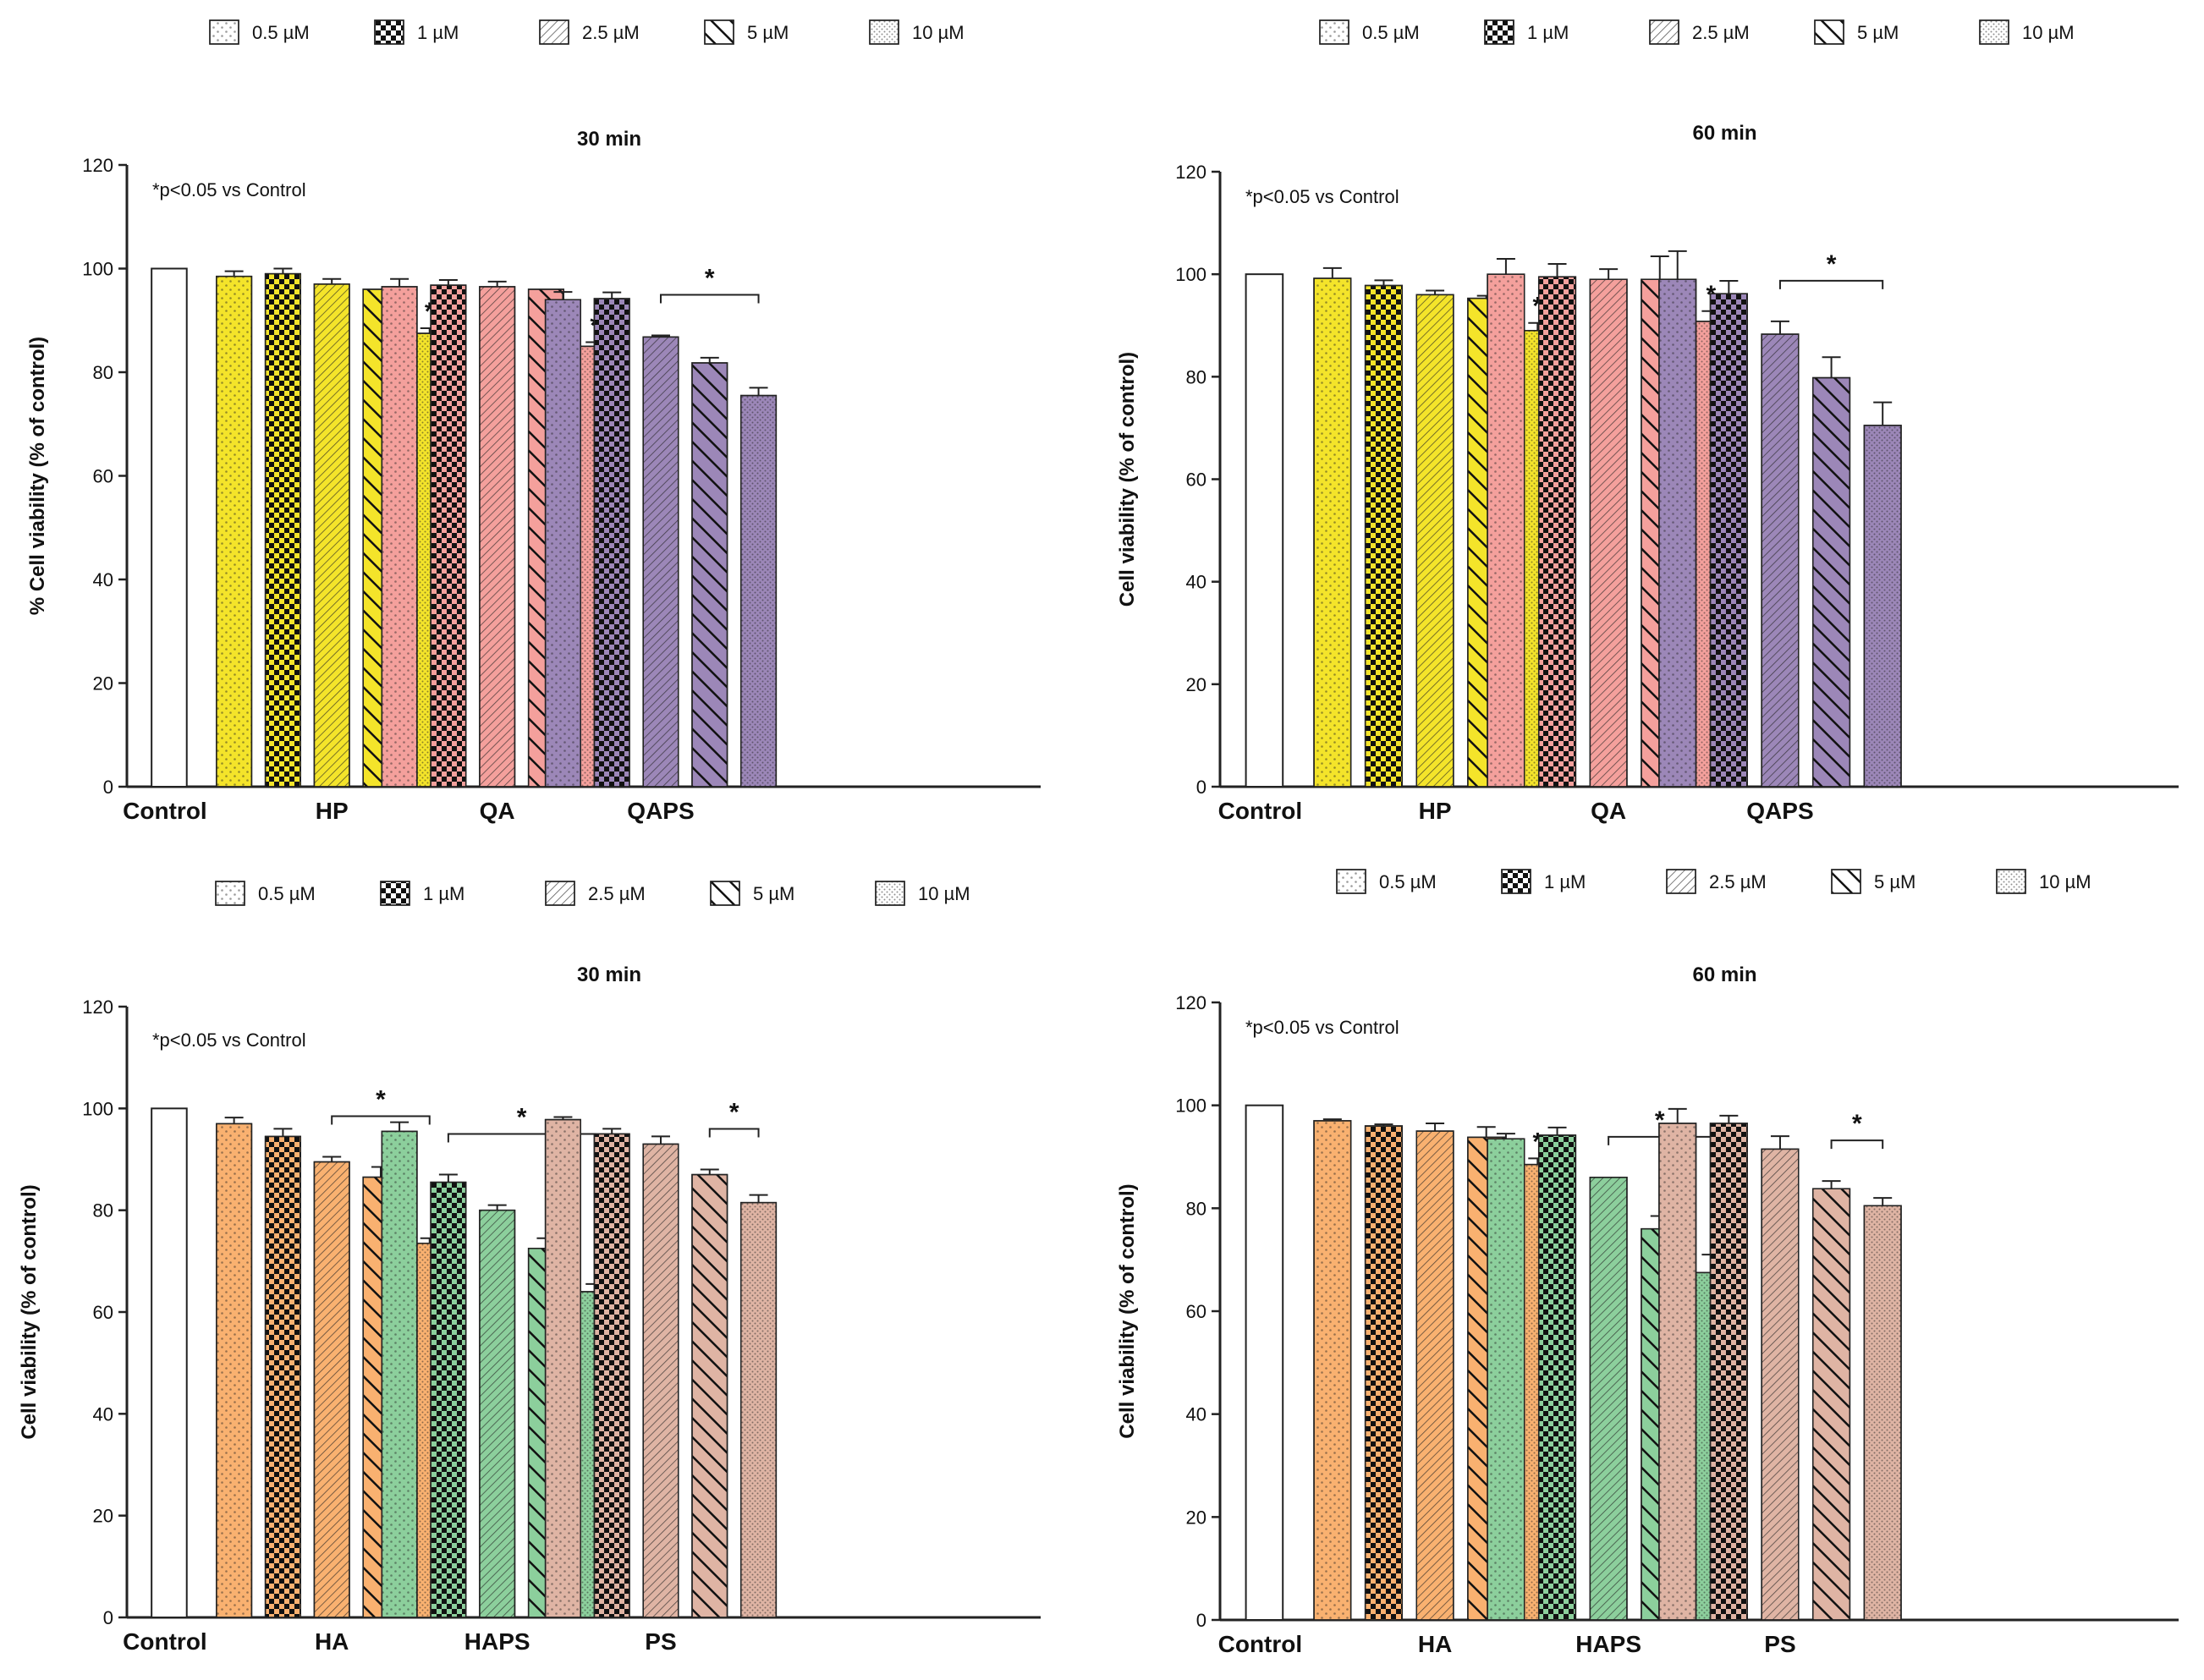 This screenshot has height=1680, width=2204. What do you see at coordinates (1779, 811) in the screenshot?
I see `x-tick-label: QAPS` at bounding box center [1779, 811].